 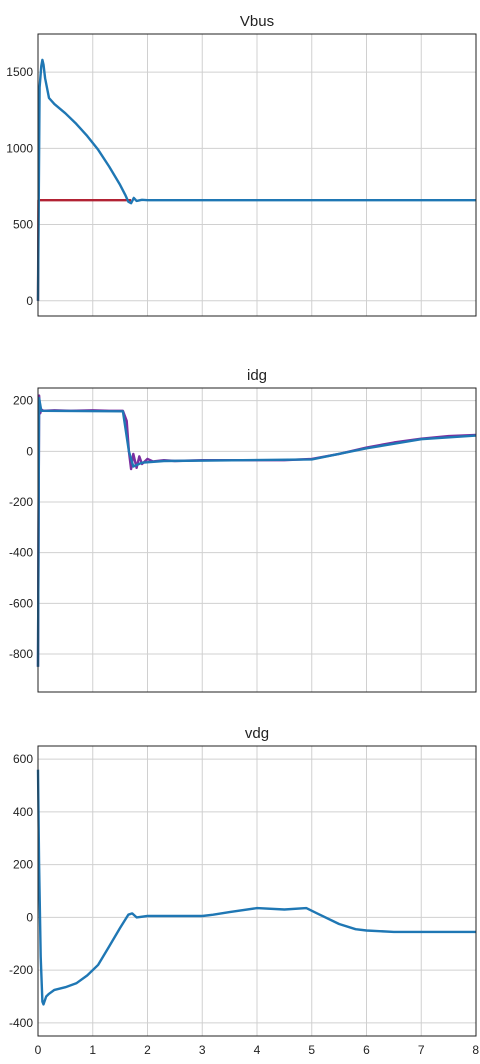 I want to click on x-tick-label: 2, so click(x=147, y=1050).